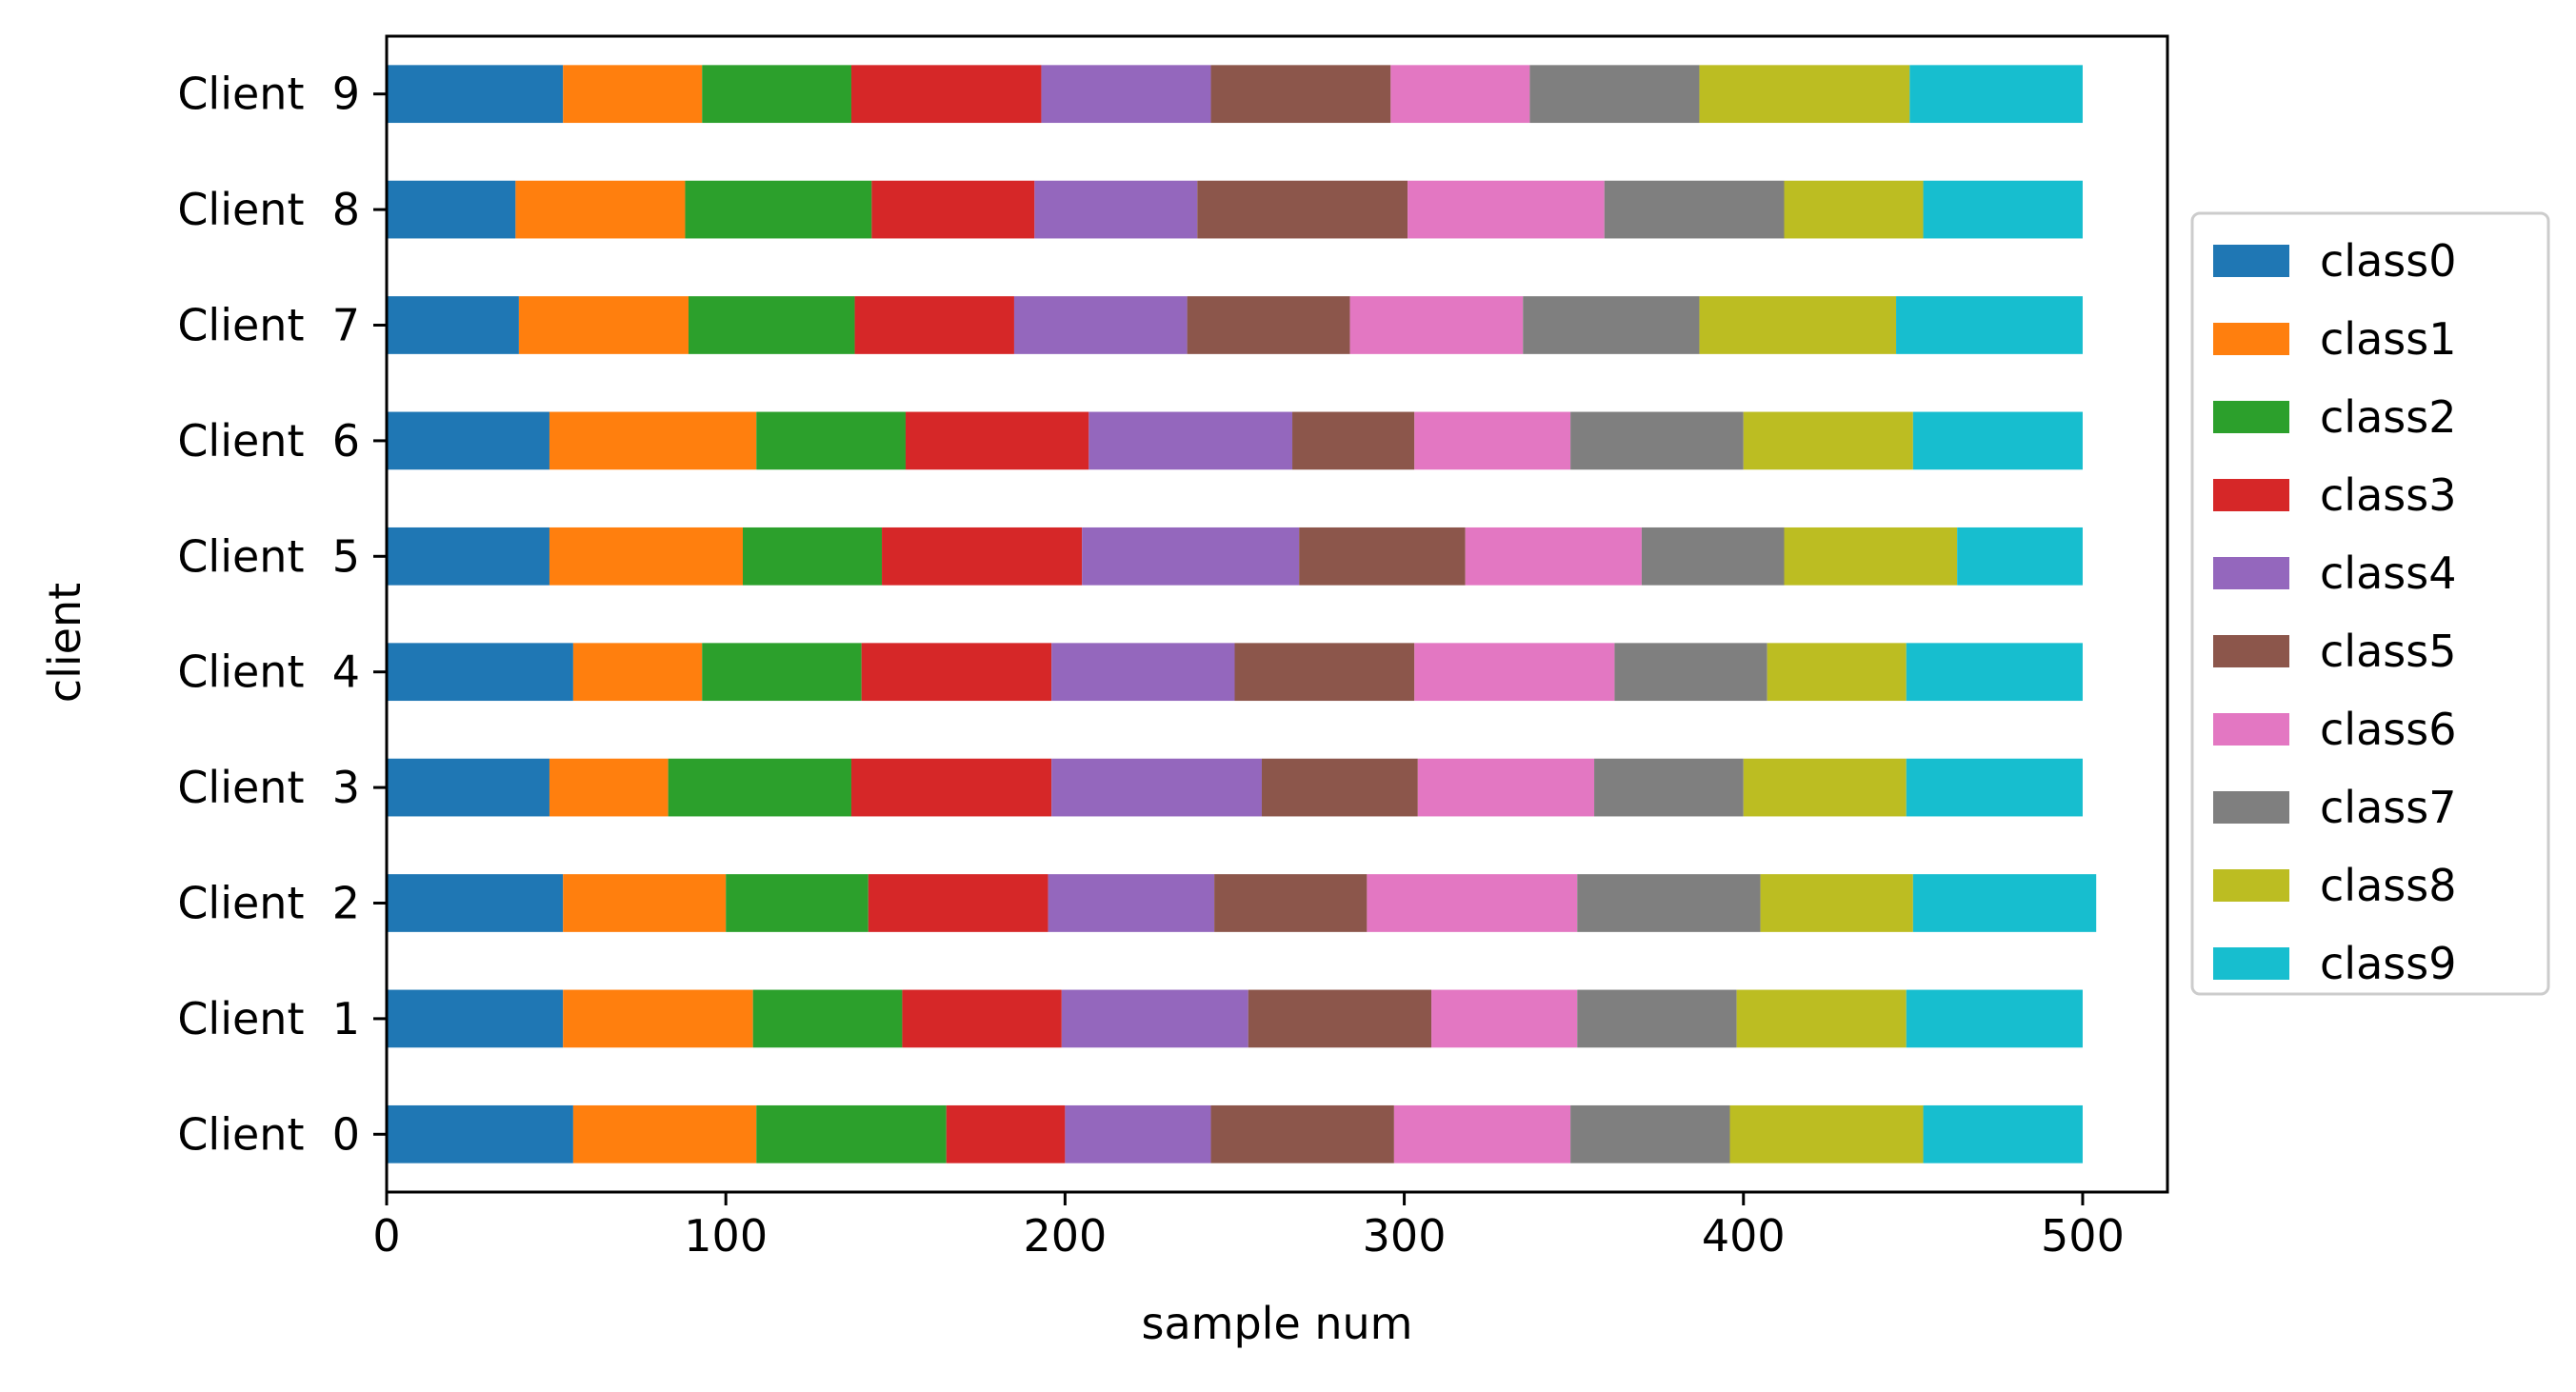  I want to click on bar-client4-class0, so click(480, 673).